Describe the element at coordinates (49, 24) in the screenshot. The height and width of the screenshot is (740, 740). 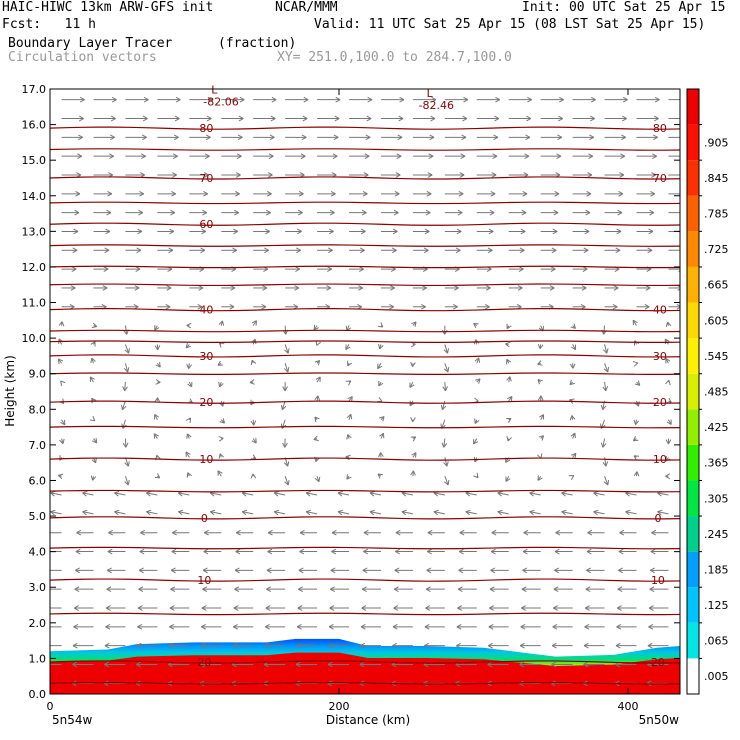
I see `forecast-hour: Fcst: 11 h` at that location.